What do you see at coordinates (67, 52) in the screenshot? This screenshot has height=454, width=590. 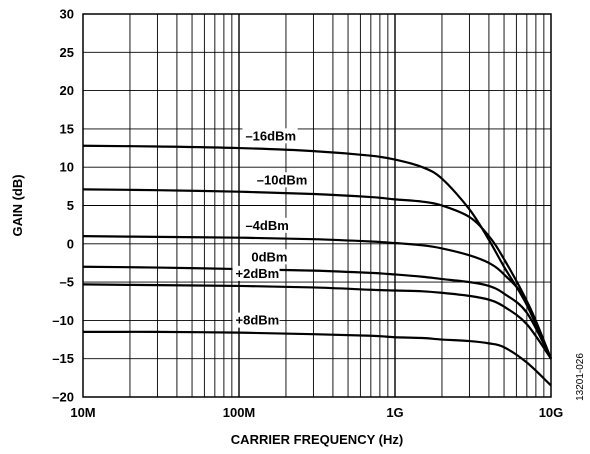 I see `y-tick-label: 25` at bounding box center [67, 52].